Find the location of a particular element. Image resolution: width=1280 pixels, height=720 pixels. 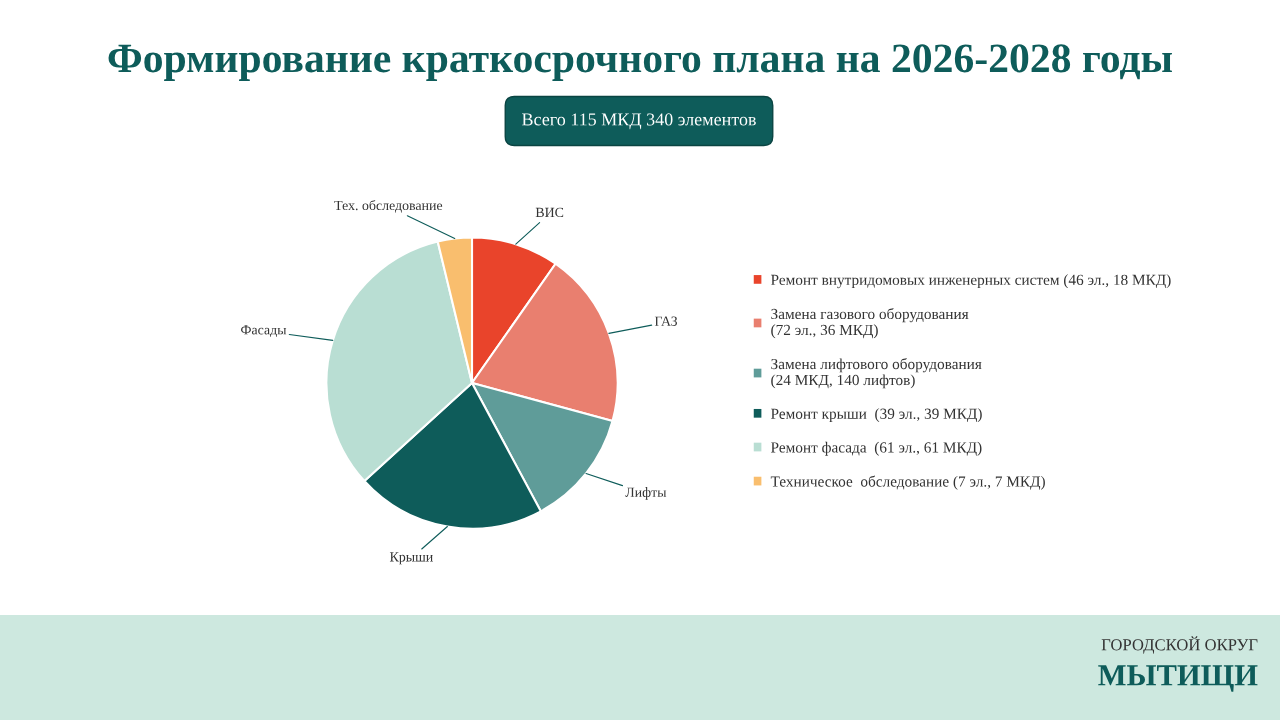

text: Фасады is located at coordinates (264, 331).